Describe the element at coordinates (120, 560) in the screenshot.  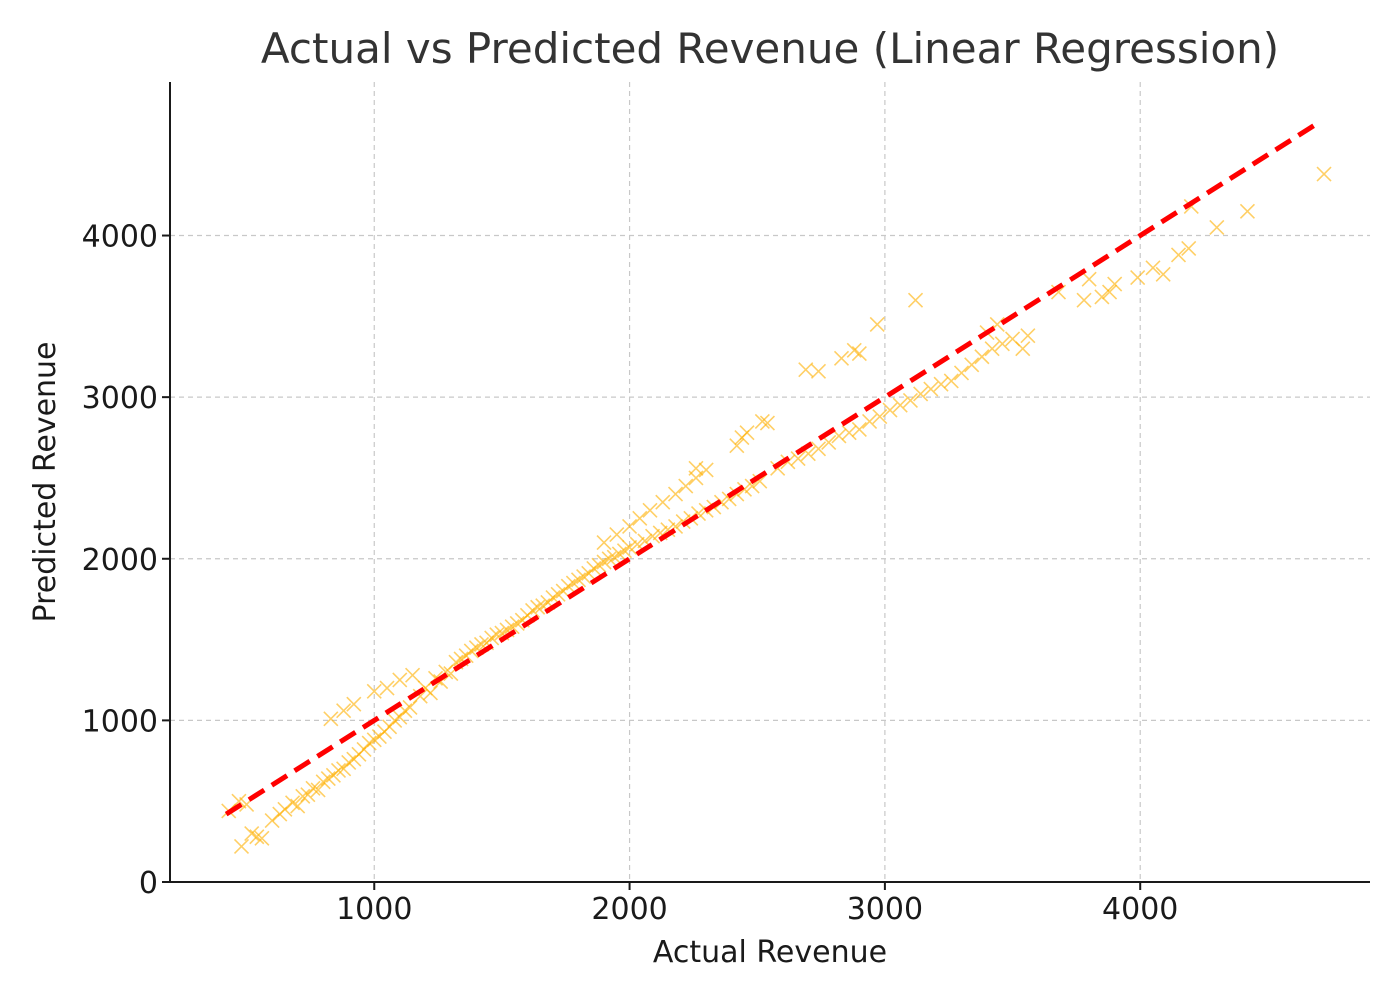
I see `y-tick-label: 2000` at that location.